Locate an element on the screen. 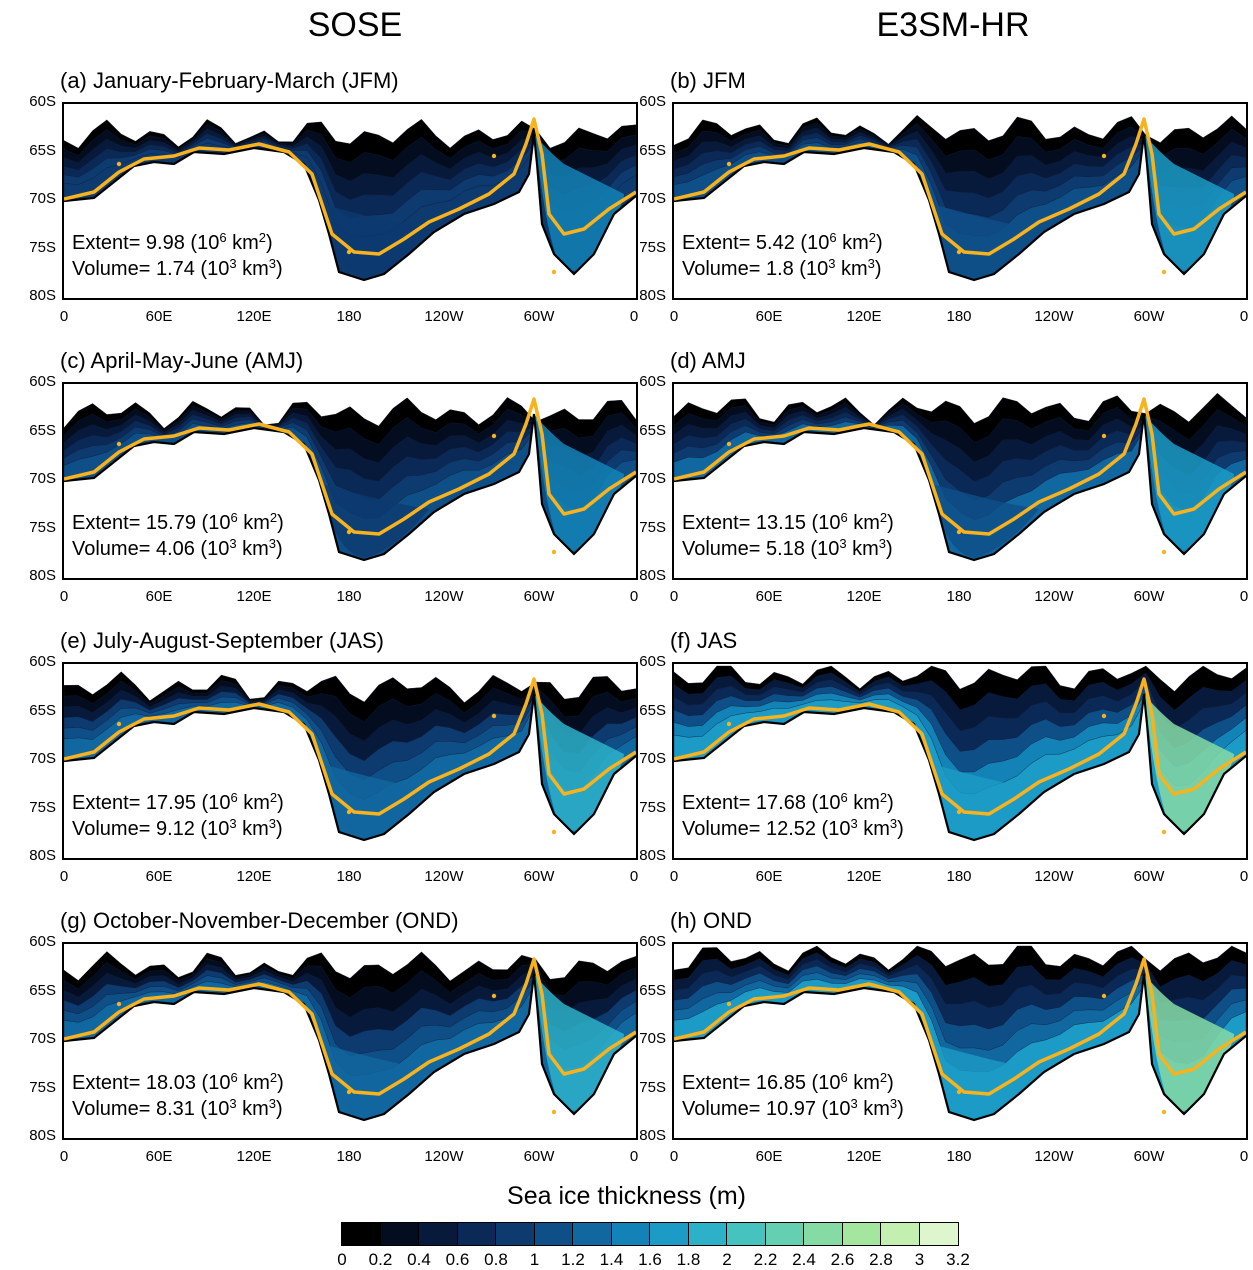 The height and width of the screenshot is (1270, 1253). colorbar-tick-label: 1.6 is located at coordinates (650, 1259).